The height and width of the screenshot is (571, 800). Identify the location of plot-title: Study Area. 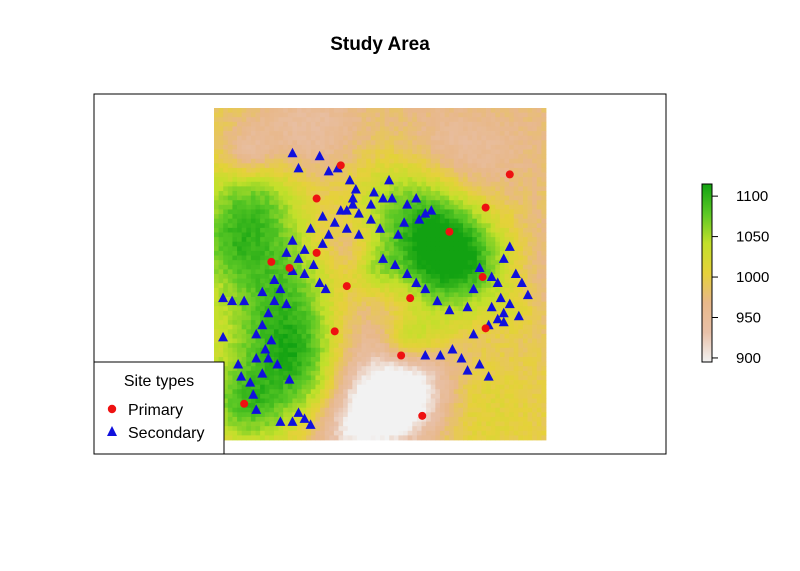
(380, 44).